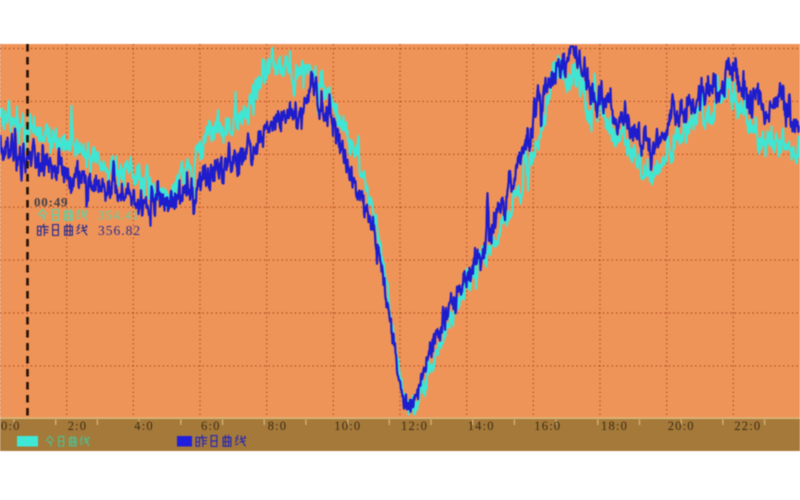 The width and height of the screenshot is (800, 500). What do you see at coordinates (119, 230) in the screenshot?
I see `svg-text: 356.82` at bounding box center [119, 230].